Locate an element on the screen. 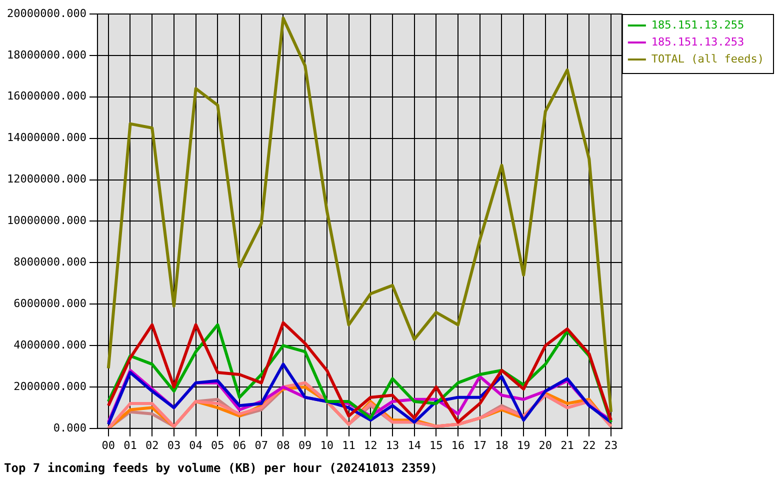  y-tick-label: 20000000.000 is located at coordinates (46, 13).